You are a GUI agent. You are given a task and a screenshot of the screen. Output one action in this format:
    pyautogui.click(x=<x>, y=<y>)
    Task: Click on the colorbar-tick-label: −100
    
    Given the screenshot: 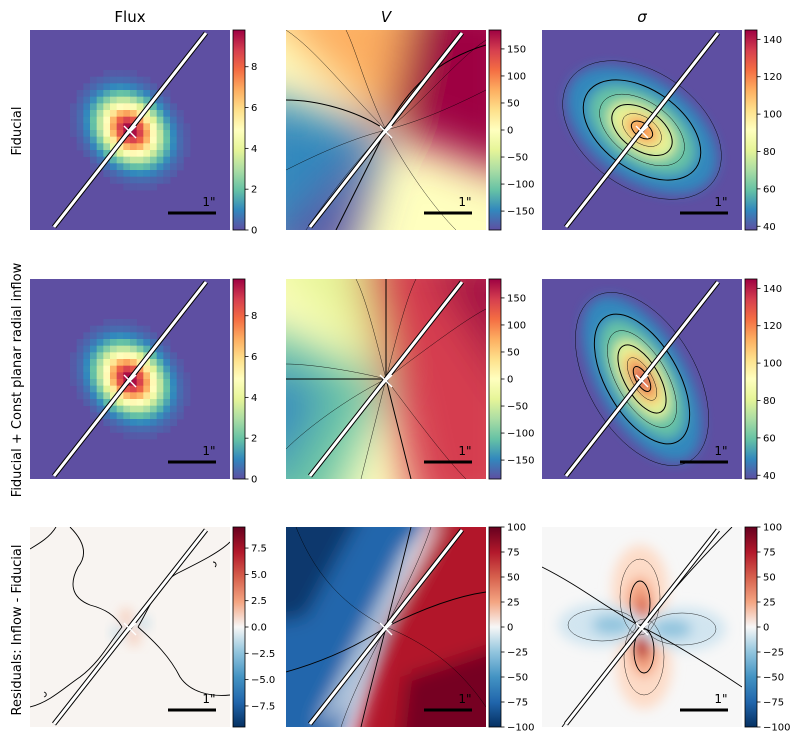 What is the action you would take?
    pyautogui.click(x=520, y=434)
    